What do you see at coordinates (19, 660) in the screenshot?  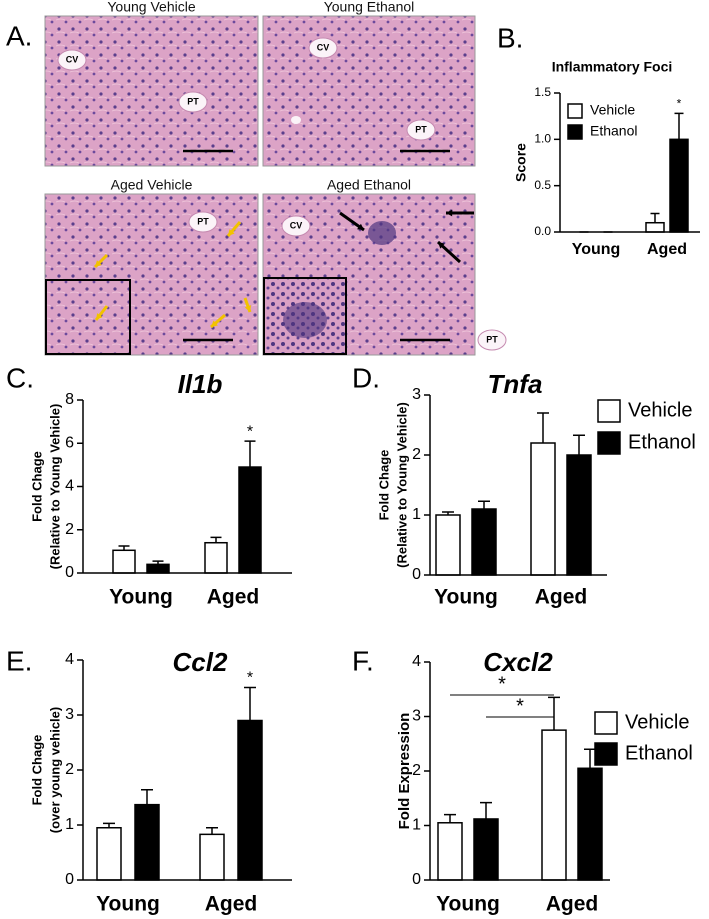 I see `panel-letter: E.` at bounding box center [19, 660].